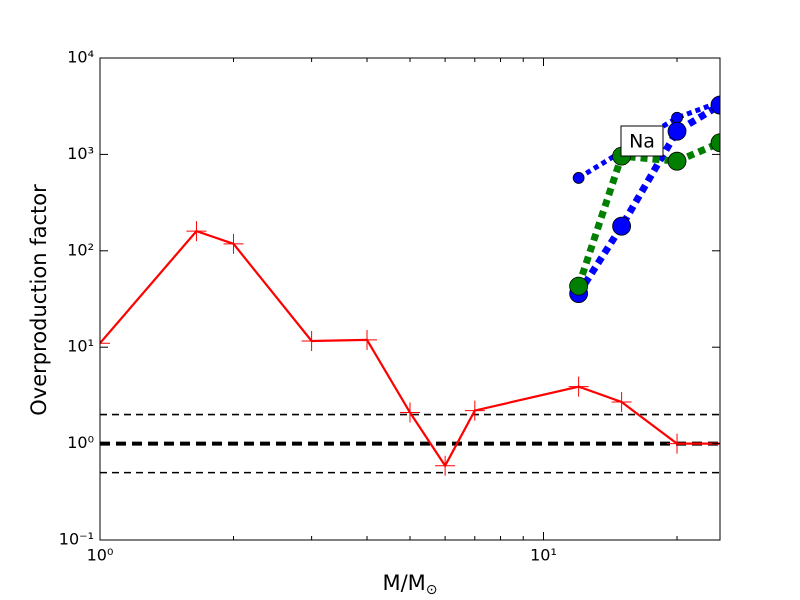  What do you see at coordinates (100, 555) in the screenshot?
I see `x-tick-label: 10⁰` at bounding box center [100, 555].